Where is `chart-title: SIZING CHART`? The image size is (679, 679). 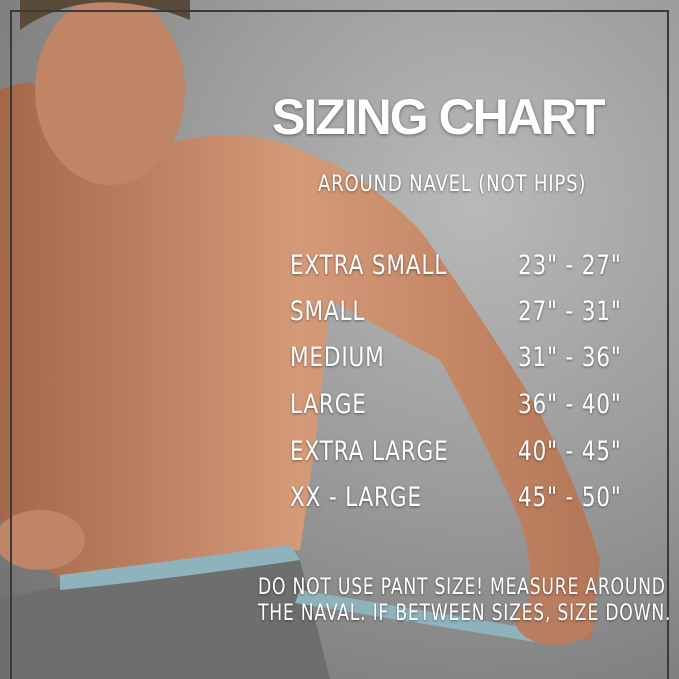
chart-title: SIZING CHART is located at coordinates (439, 117).